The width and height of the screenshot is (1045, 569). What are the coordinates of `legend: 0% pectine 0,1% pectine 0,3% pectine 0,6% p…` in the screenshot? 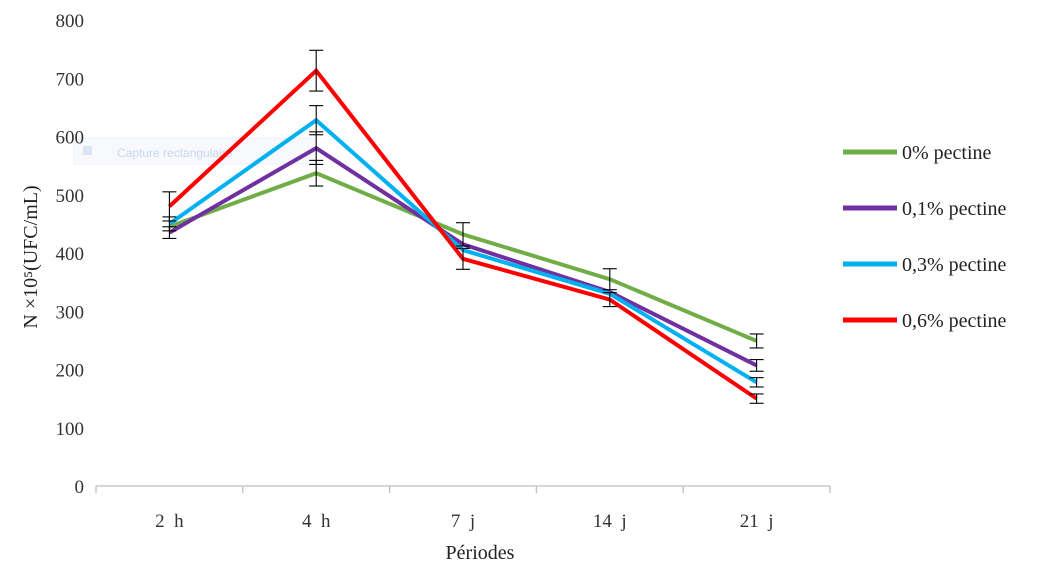 It's located at (925, 237).